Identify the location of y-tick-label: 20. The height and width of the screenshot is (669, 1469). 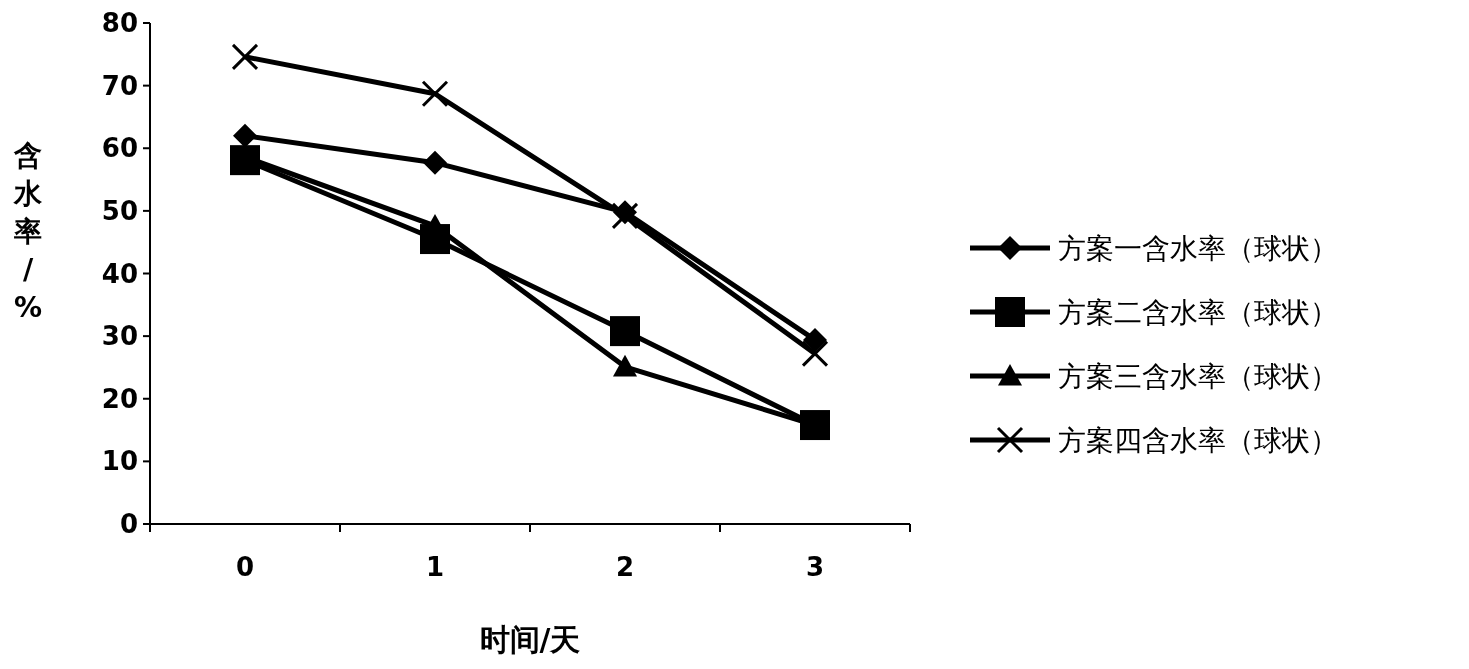
(119, 398).